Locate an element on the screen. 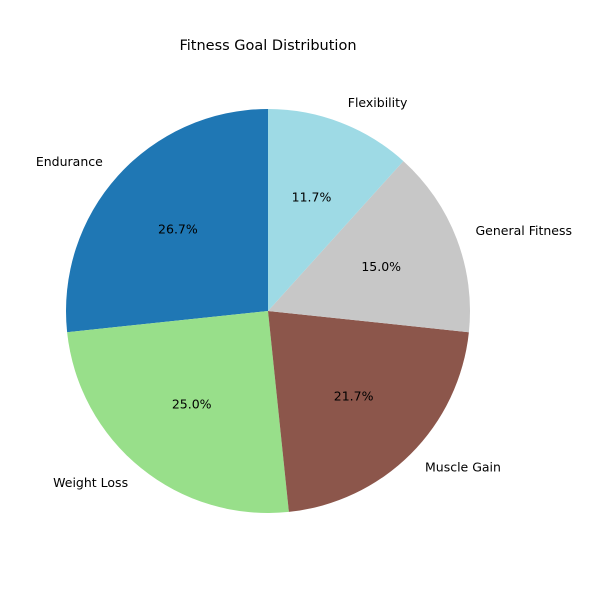 The height and width of the screenshot is (600, 600). pie-slice-muscle-gain is located at coordinates (368, 411).